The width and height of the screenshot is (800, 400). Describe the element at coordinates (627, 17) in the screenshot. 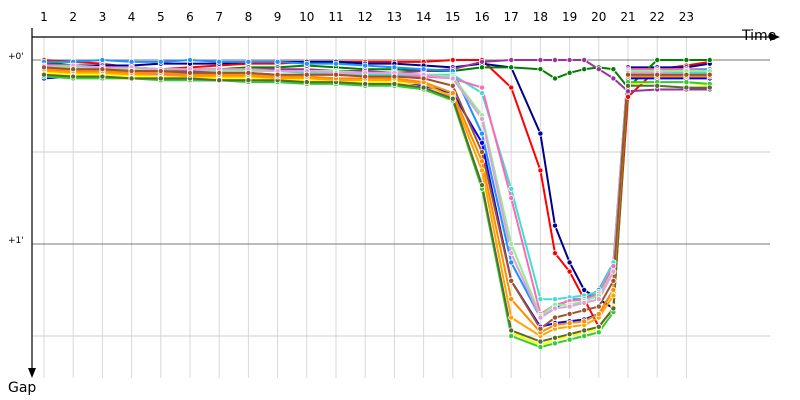

I see `x-tick-label: 21` at that location.